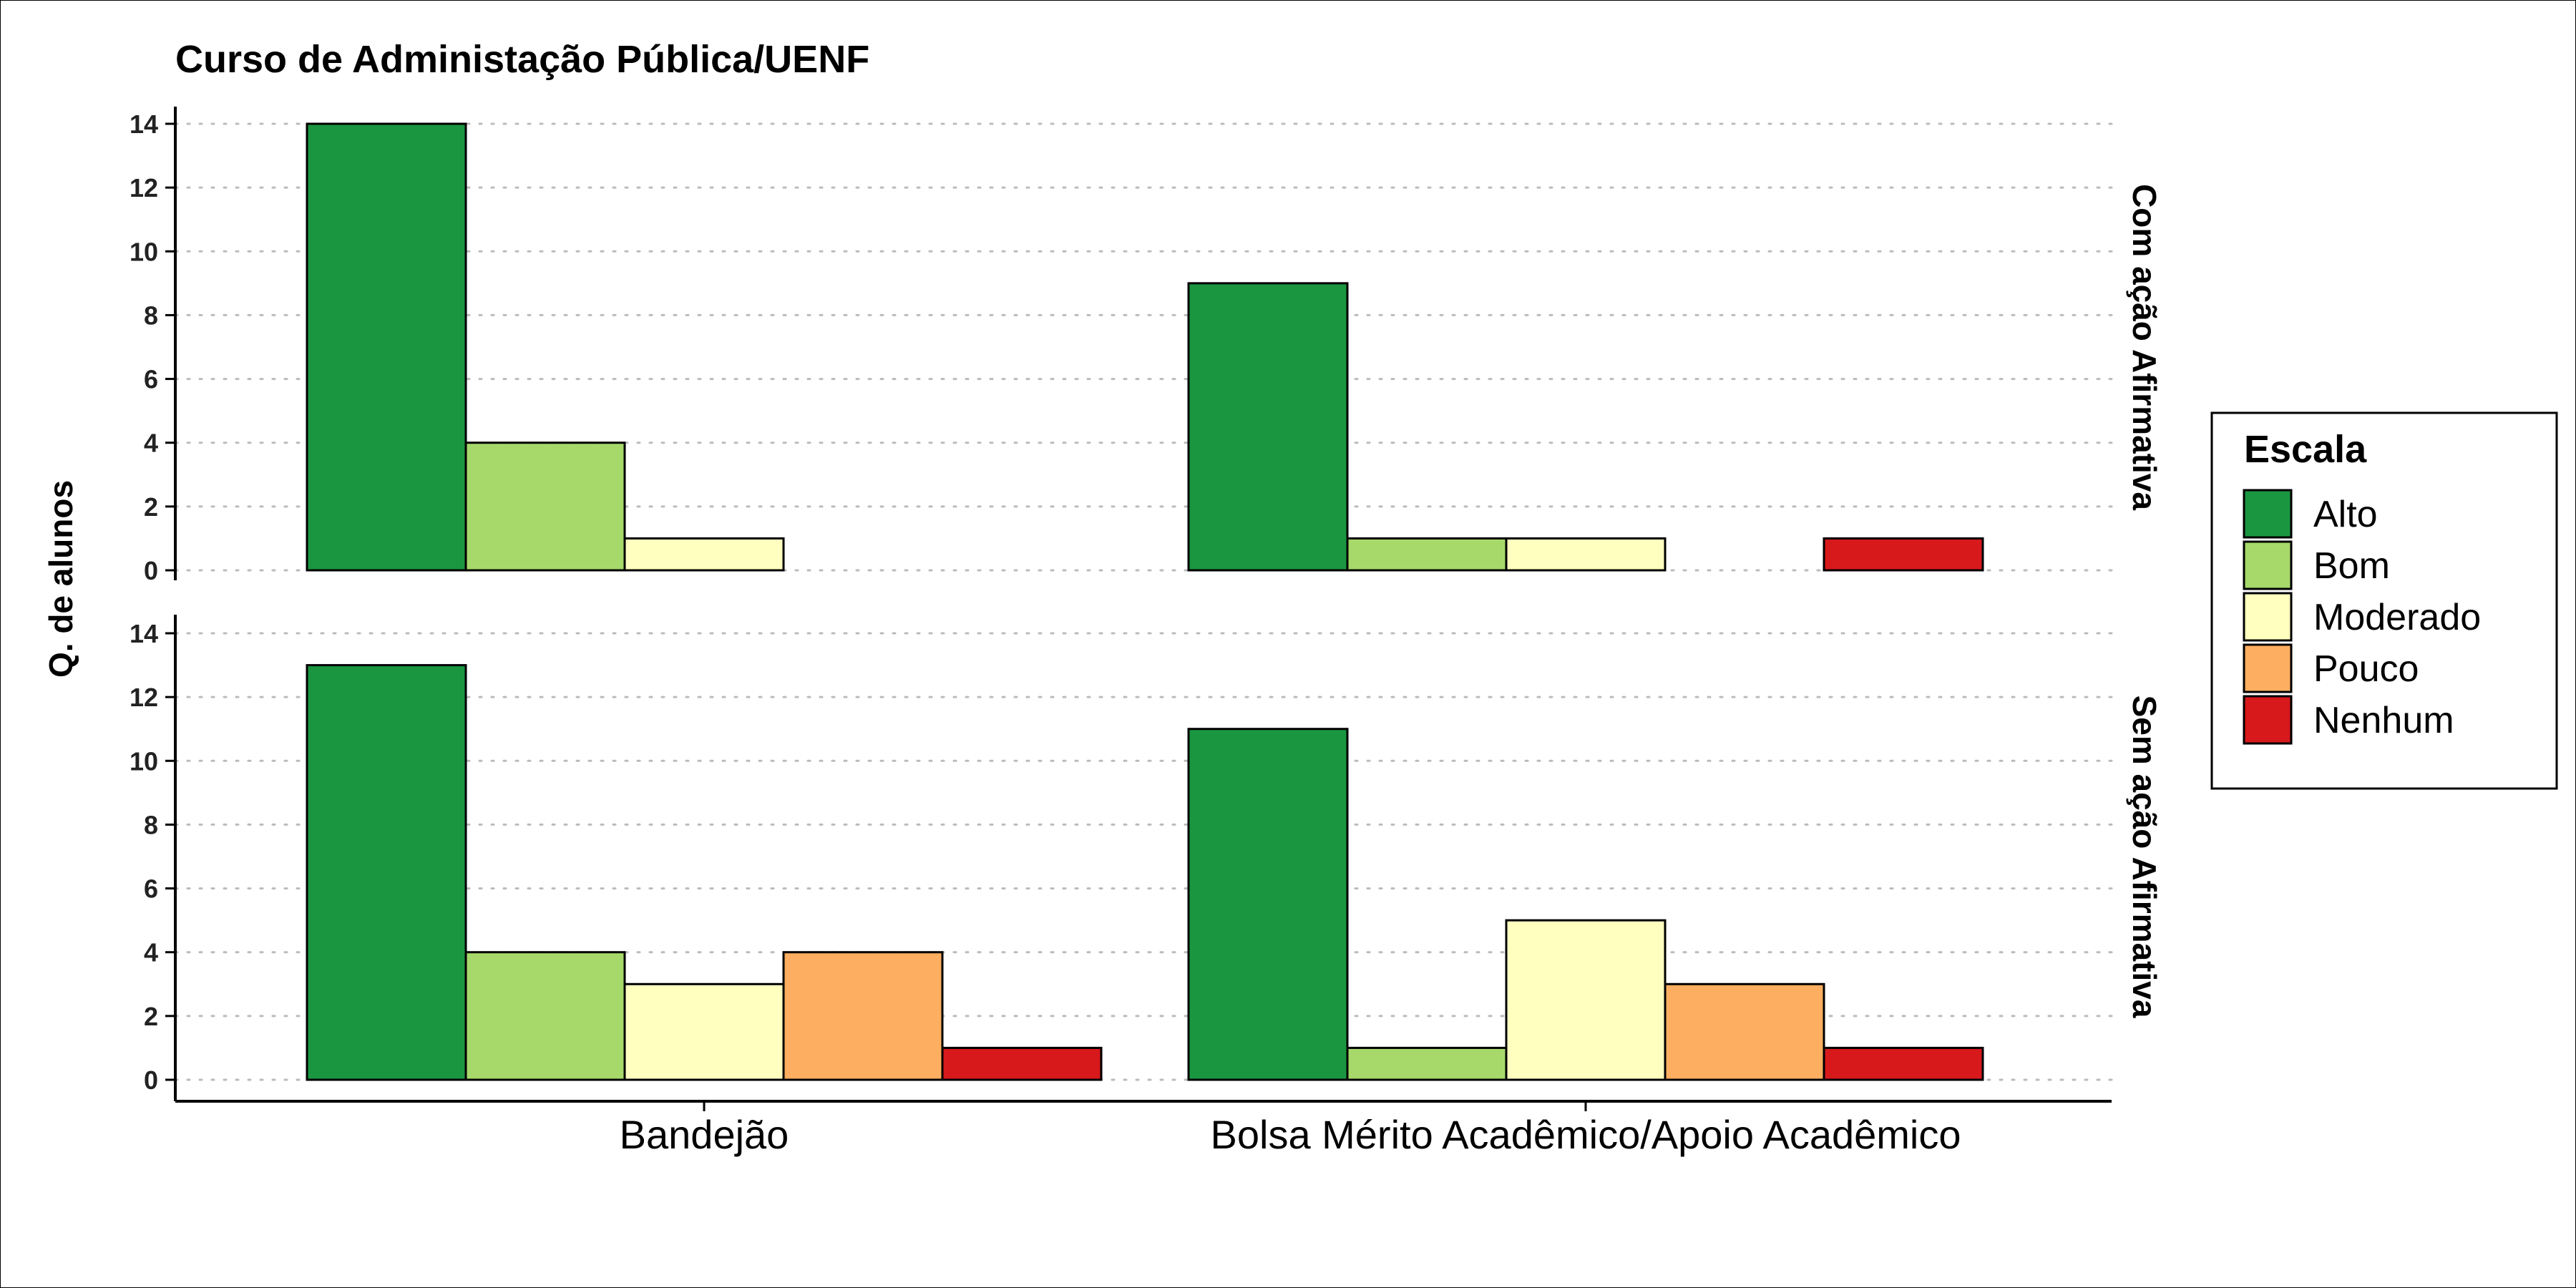 This screenshot has height=1288, width=2576. Describe the element at coordinates (522, 59) in the screenshot. I see `chart-title: Curso de Administação Pública/UENF` at that location.